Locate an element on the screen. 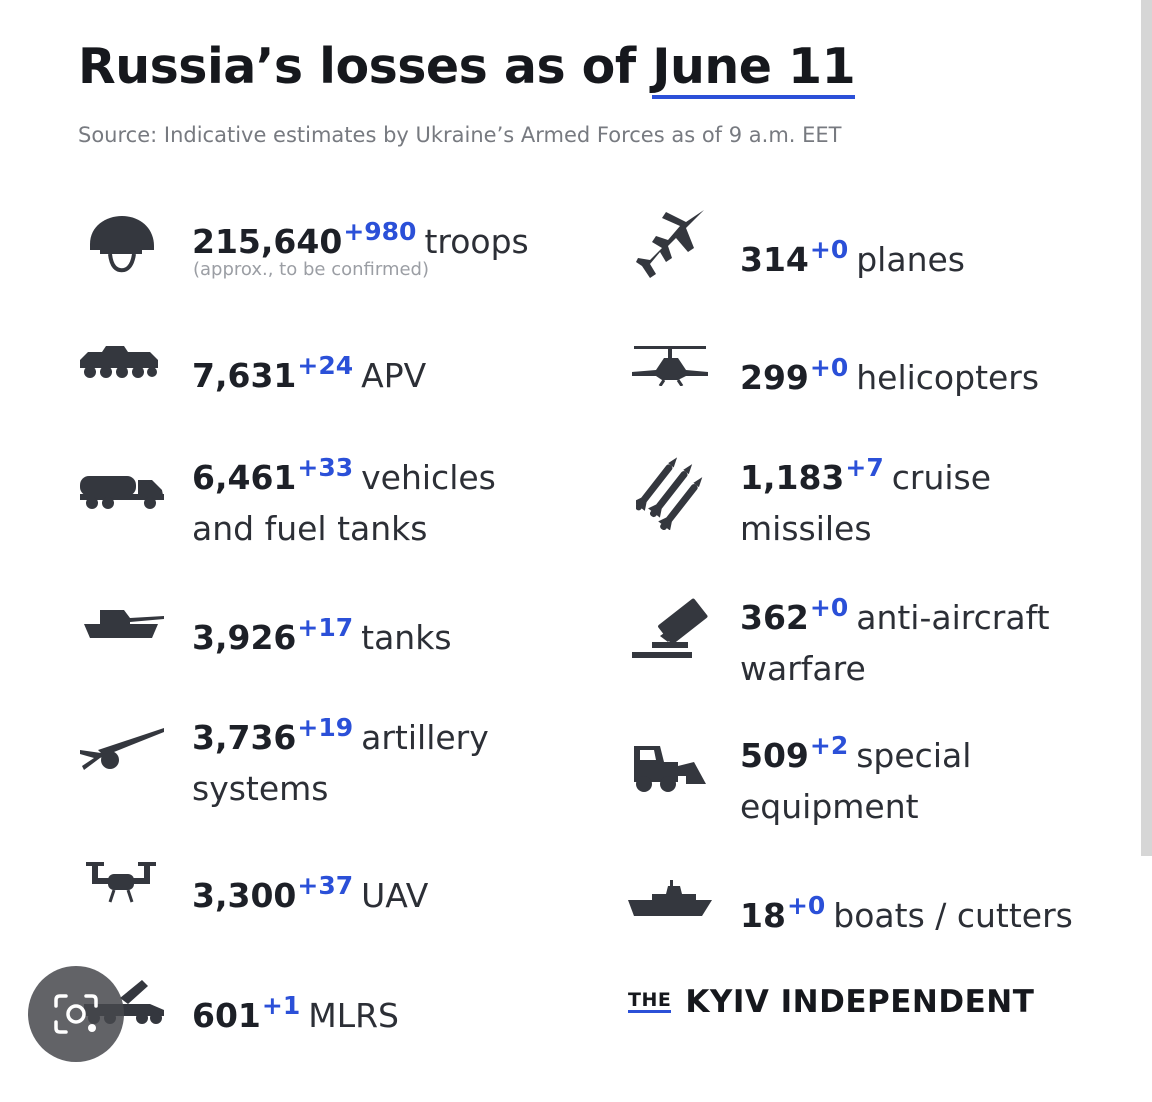 Image resolution: width=1152 pixels, height=1102 pixels. uav-delta: +37 is located at coordinates (325, 885).